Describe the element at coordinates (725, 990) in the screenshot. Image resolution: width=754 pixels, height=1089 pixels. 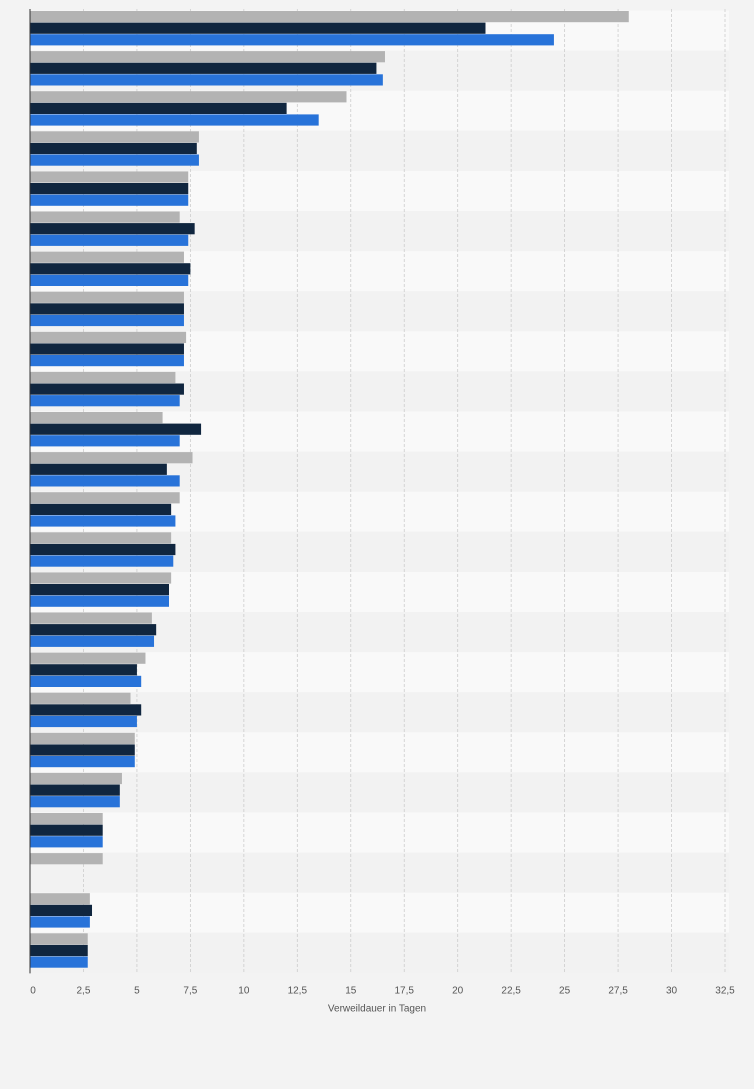
I see `x-tick-label: 32,5` at that location.